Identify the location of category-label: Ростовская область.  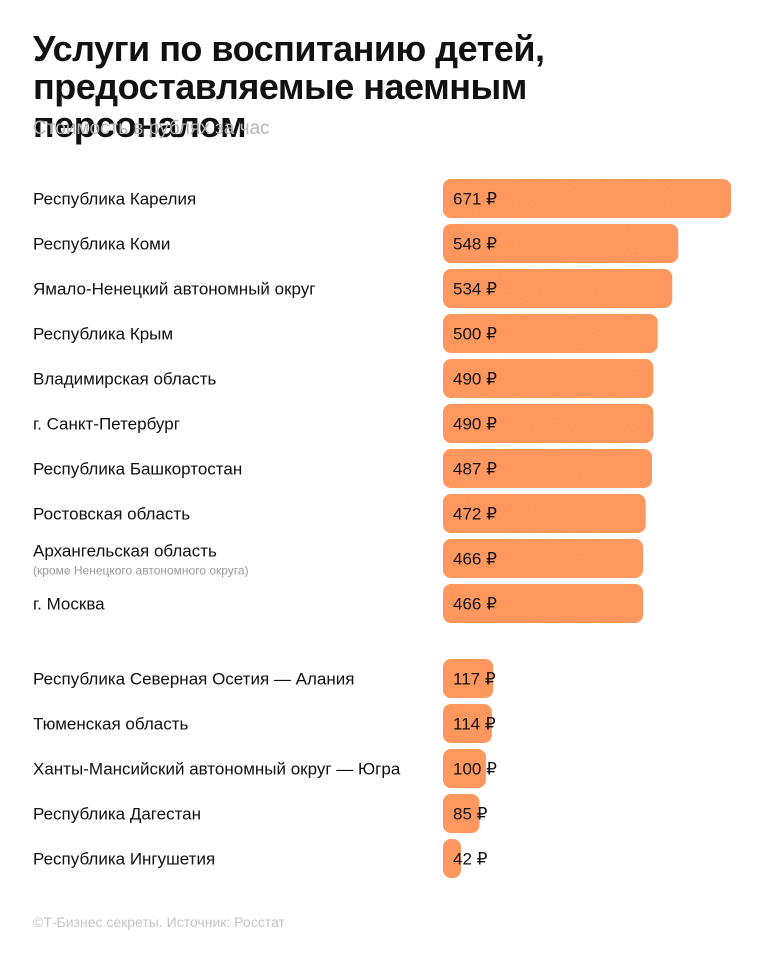
(111, 514).